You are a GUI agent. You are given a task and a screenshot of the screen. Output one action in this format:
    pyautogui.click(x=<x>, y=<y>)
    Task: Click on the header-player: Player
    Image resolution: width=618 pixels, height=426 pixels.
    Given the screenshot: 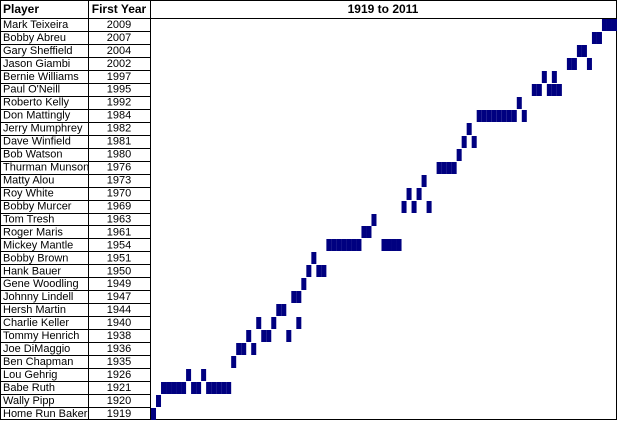 What is the action you would take?
    pyautogui.click(x=21, y=9)
    